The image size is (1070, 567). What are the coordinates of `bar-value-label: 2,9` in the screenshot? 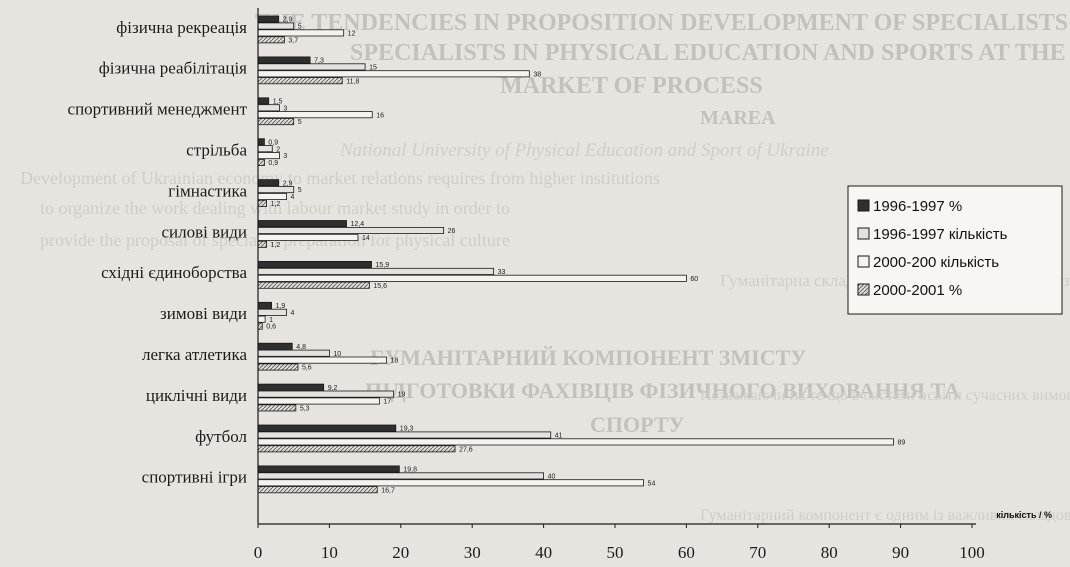 It's located at (288, 20).